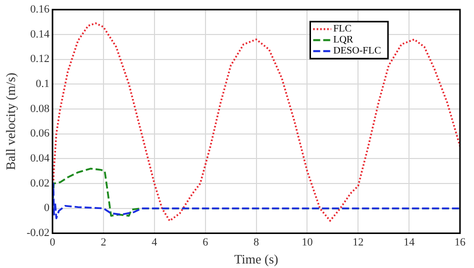 Image resolution: width=474 pixels, height=268 pixels. What do you see at coordinates (40, 59) in the screenshot?
I see `y-tick-label: 0.12` at bounding box center [40, 59].